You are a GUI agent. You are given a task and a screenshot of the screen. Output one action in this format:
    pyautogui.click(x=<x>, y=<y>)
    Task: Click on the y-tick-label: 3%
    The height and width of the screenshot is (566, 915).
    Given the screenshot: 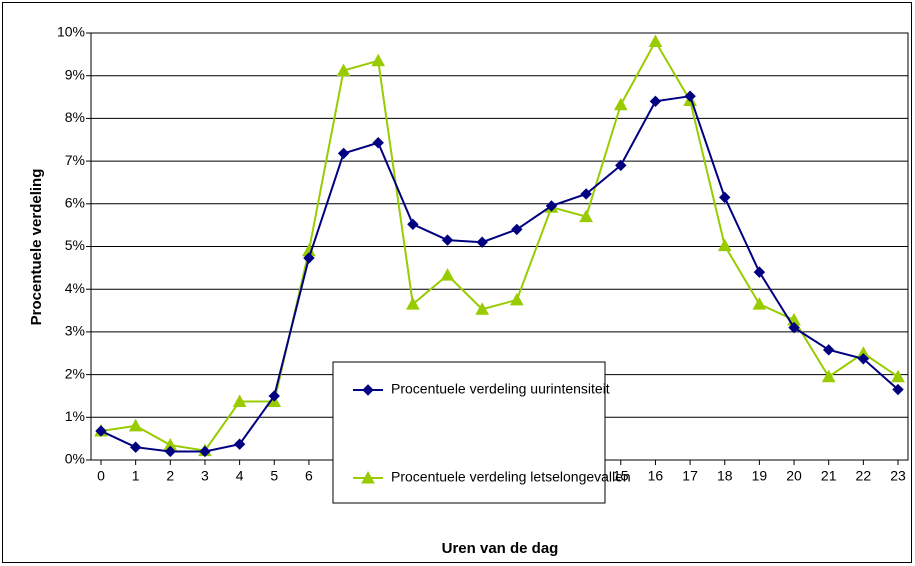 What is the action you would take?
    pyautogui.click(x=75, y=331)
    